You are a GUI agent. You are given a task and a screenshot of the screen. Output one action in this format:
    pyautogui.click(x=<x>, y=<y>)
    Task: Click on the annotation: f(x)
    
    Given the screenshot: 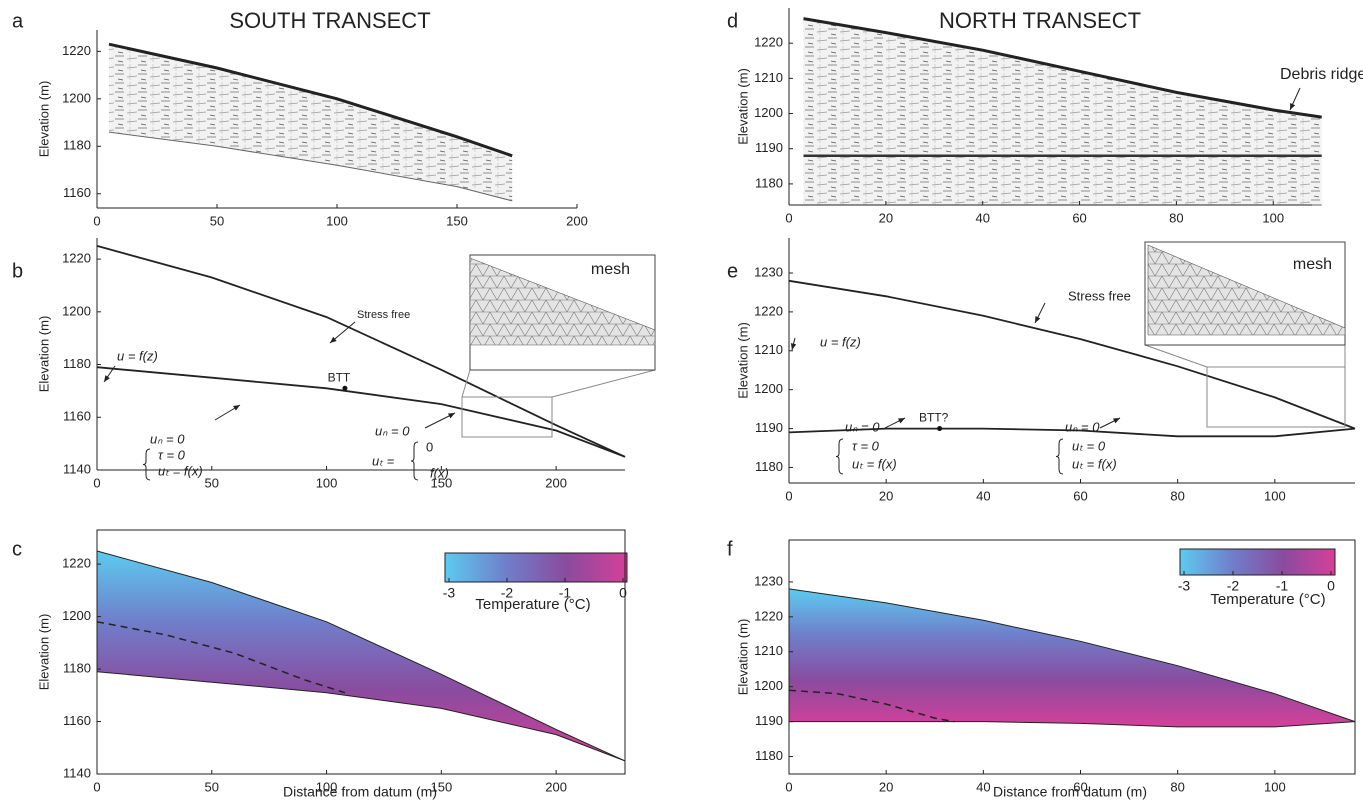 What is the action you would take?
    pyautogui.click(x=439, y=472)
    